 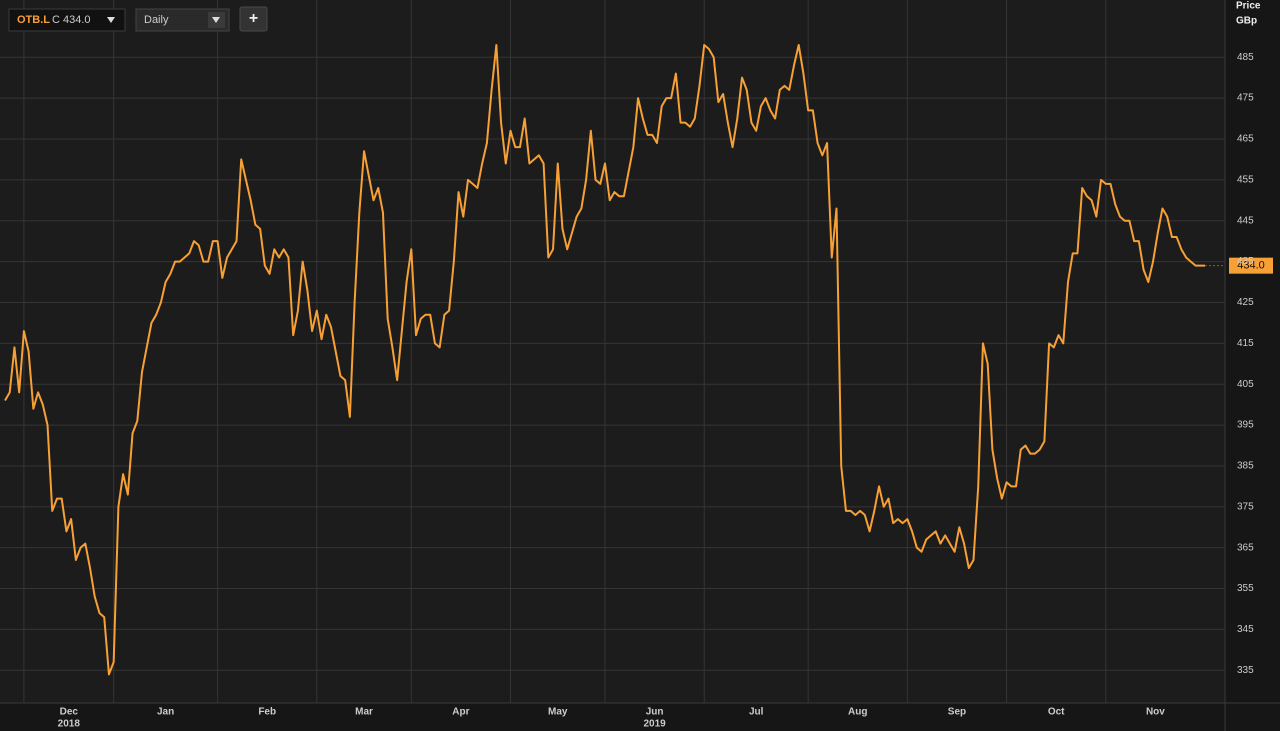 I want to click on year-label: 2018, so click(x=69, y=724).